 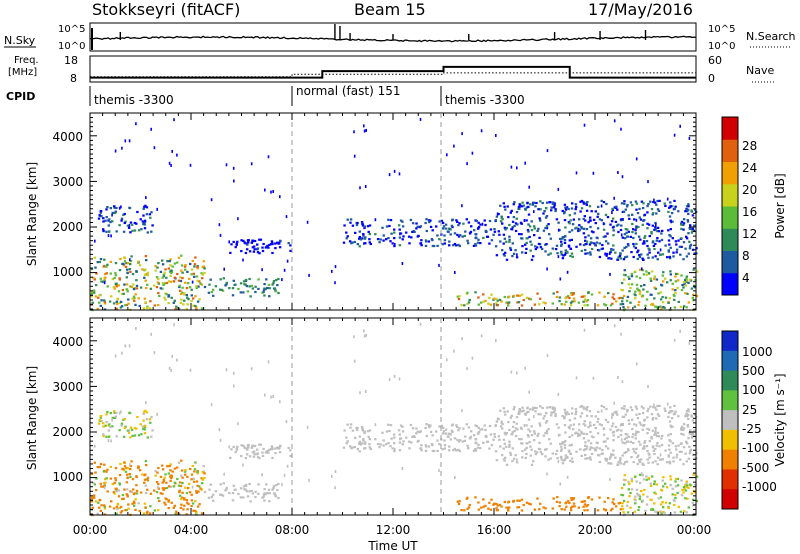 I want to click on velocity-cbar-swatch, so click(x=730, y=420).